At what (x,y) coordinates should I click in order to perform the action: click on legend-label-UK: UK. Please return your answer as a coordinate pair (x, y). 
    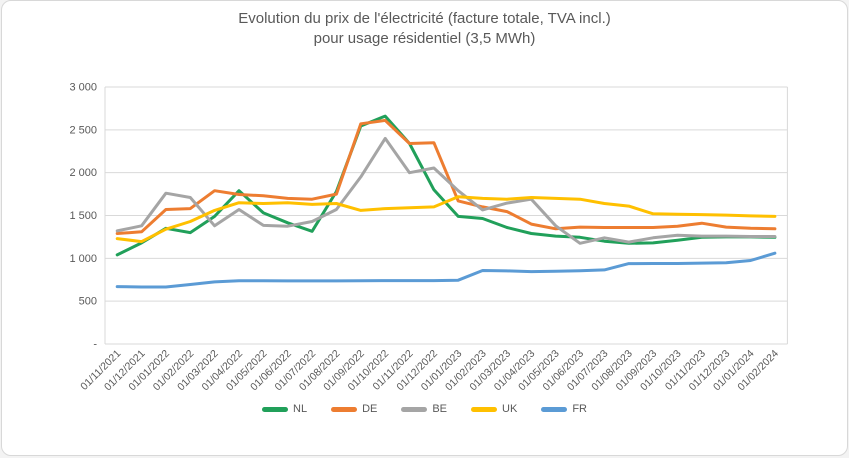
    Looking at the image, I should click on (510, 409).